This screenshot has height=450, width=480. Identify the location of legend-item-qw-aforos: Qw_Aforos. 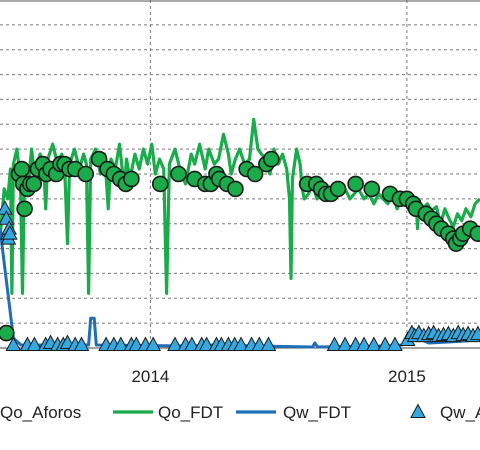
(445, 412).